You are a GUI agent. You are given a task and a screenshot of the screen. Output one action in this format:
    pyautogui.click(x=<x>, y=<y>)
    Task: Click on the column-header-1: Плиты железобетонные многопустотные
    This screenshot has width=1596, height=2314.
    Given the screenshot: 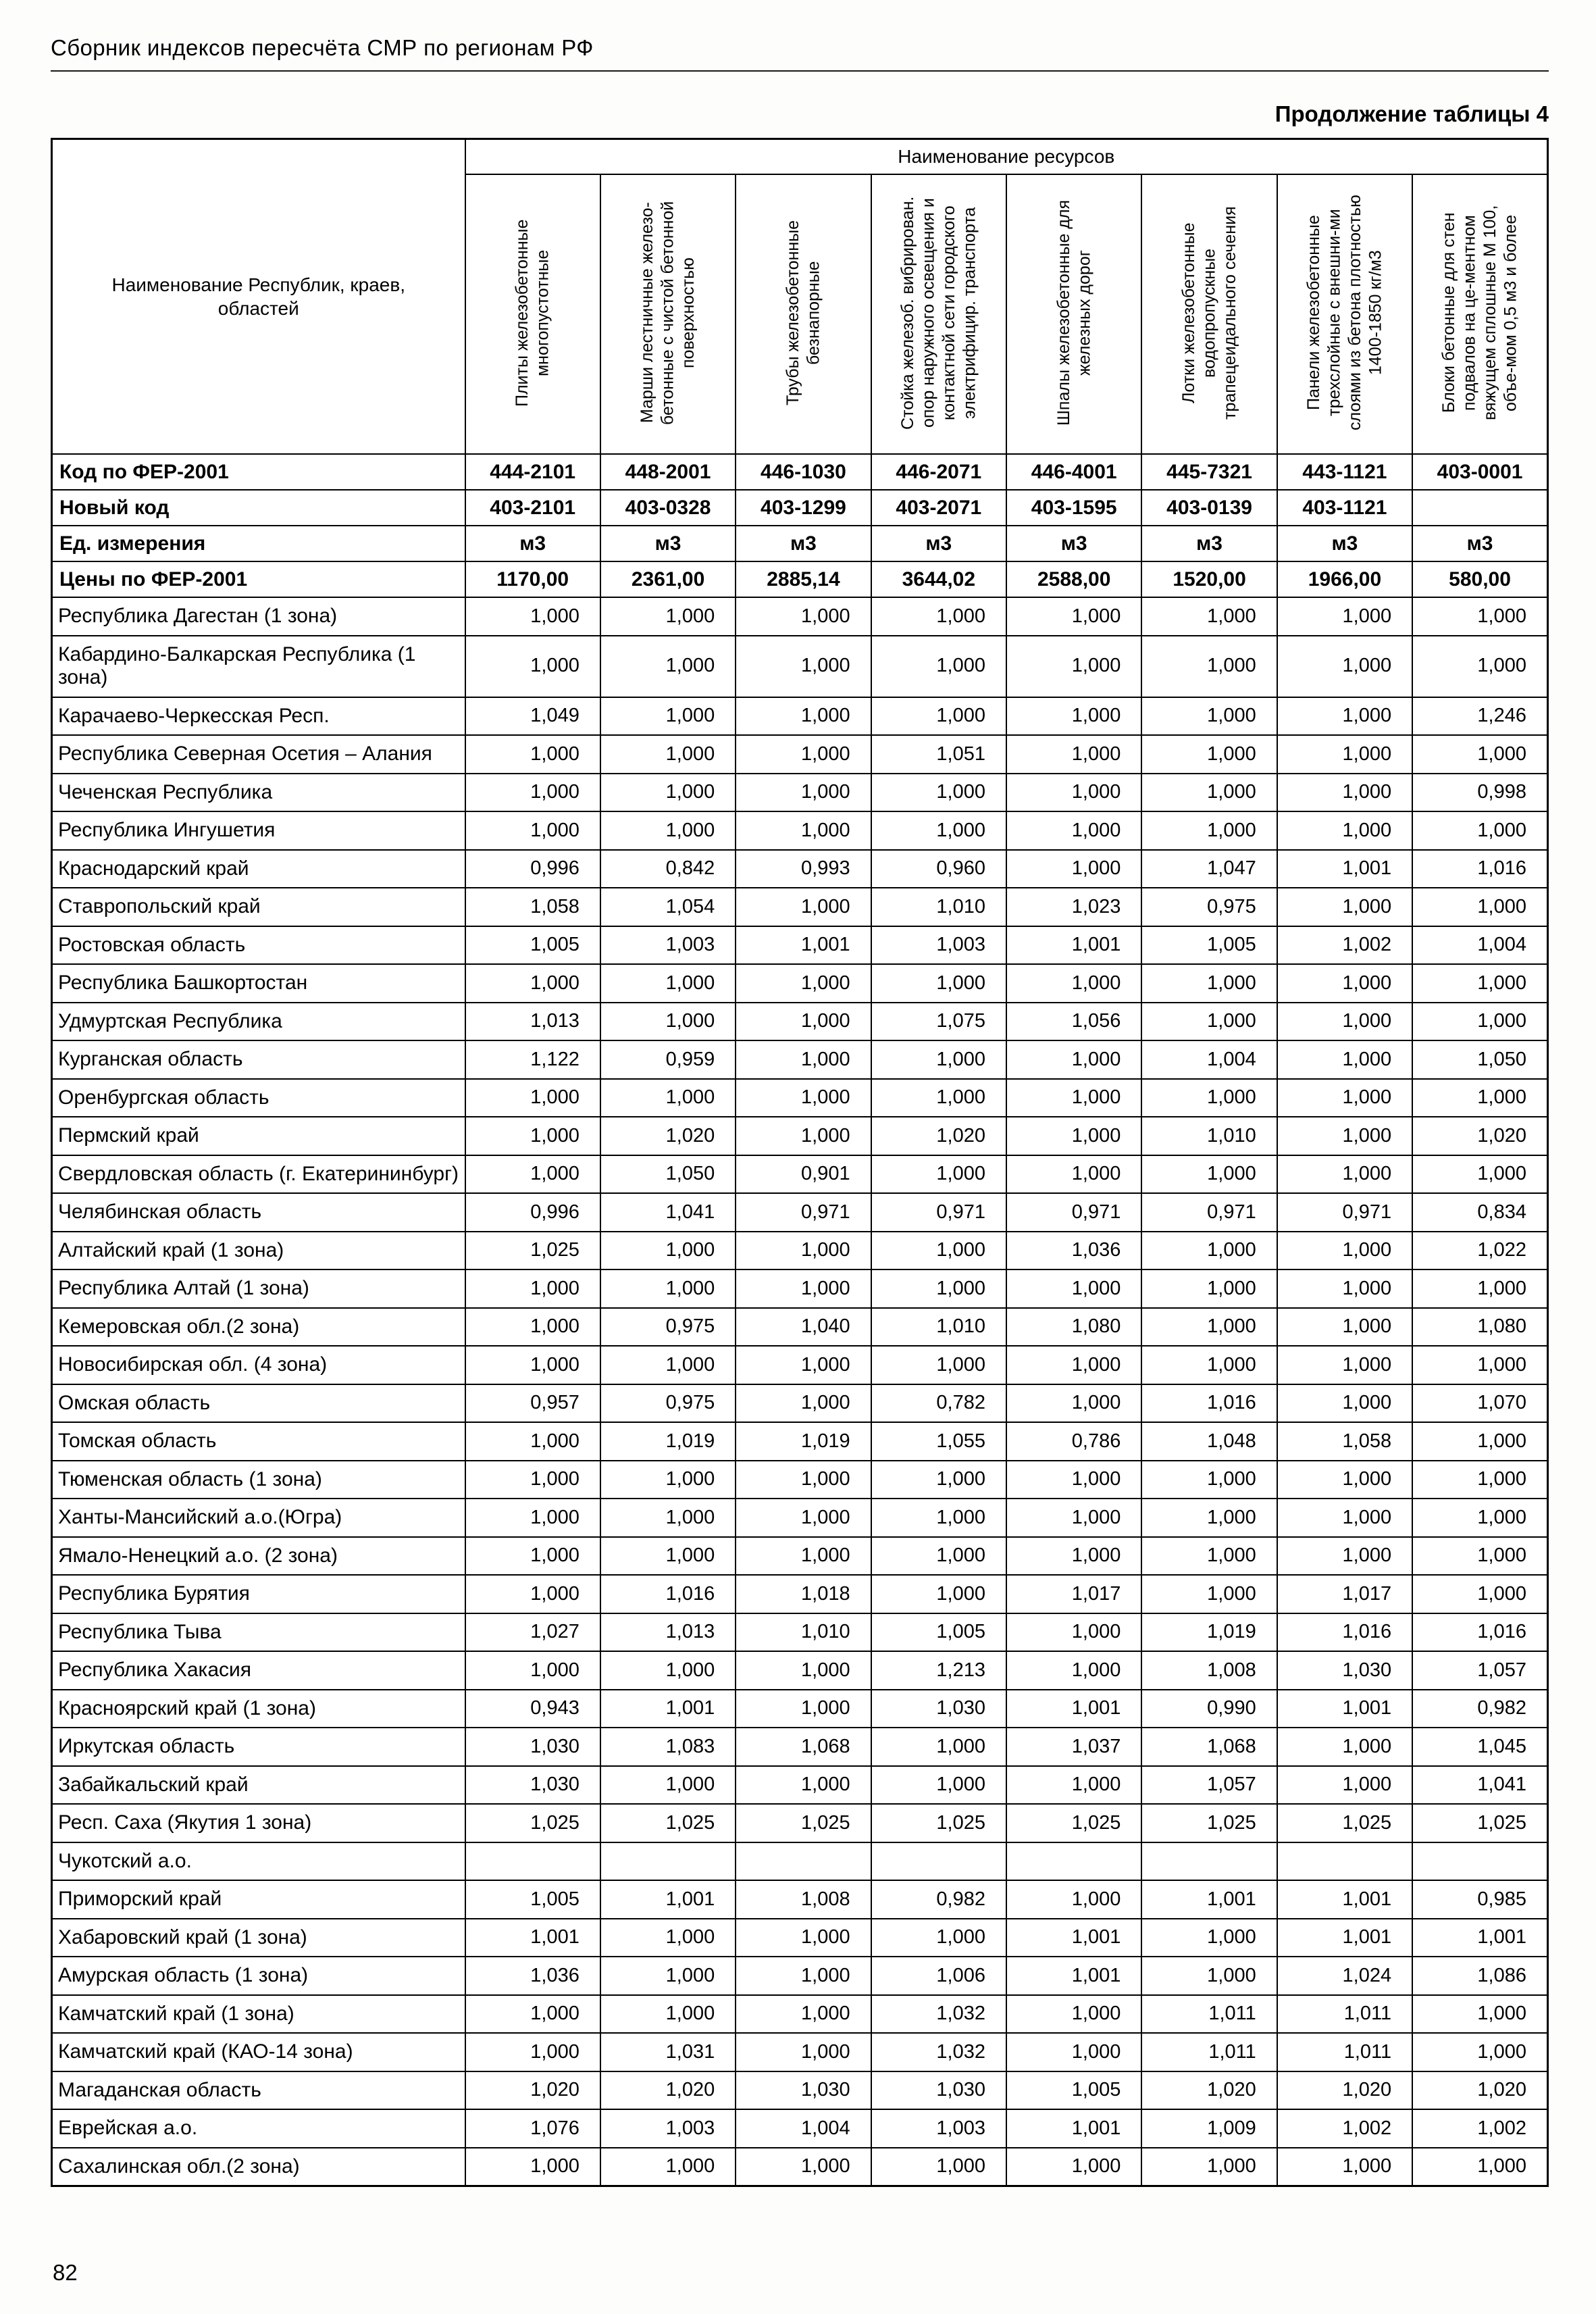 What is the action you would take?
    pyautogui.click(x=532, y=314)
    